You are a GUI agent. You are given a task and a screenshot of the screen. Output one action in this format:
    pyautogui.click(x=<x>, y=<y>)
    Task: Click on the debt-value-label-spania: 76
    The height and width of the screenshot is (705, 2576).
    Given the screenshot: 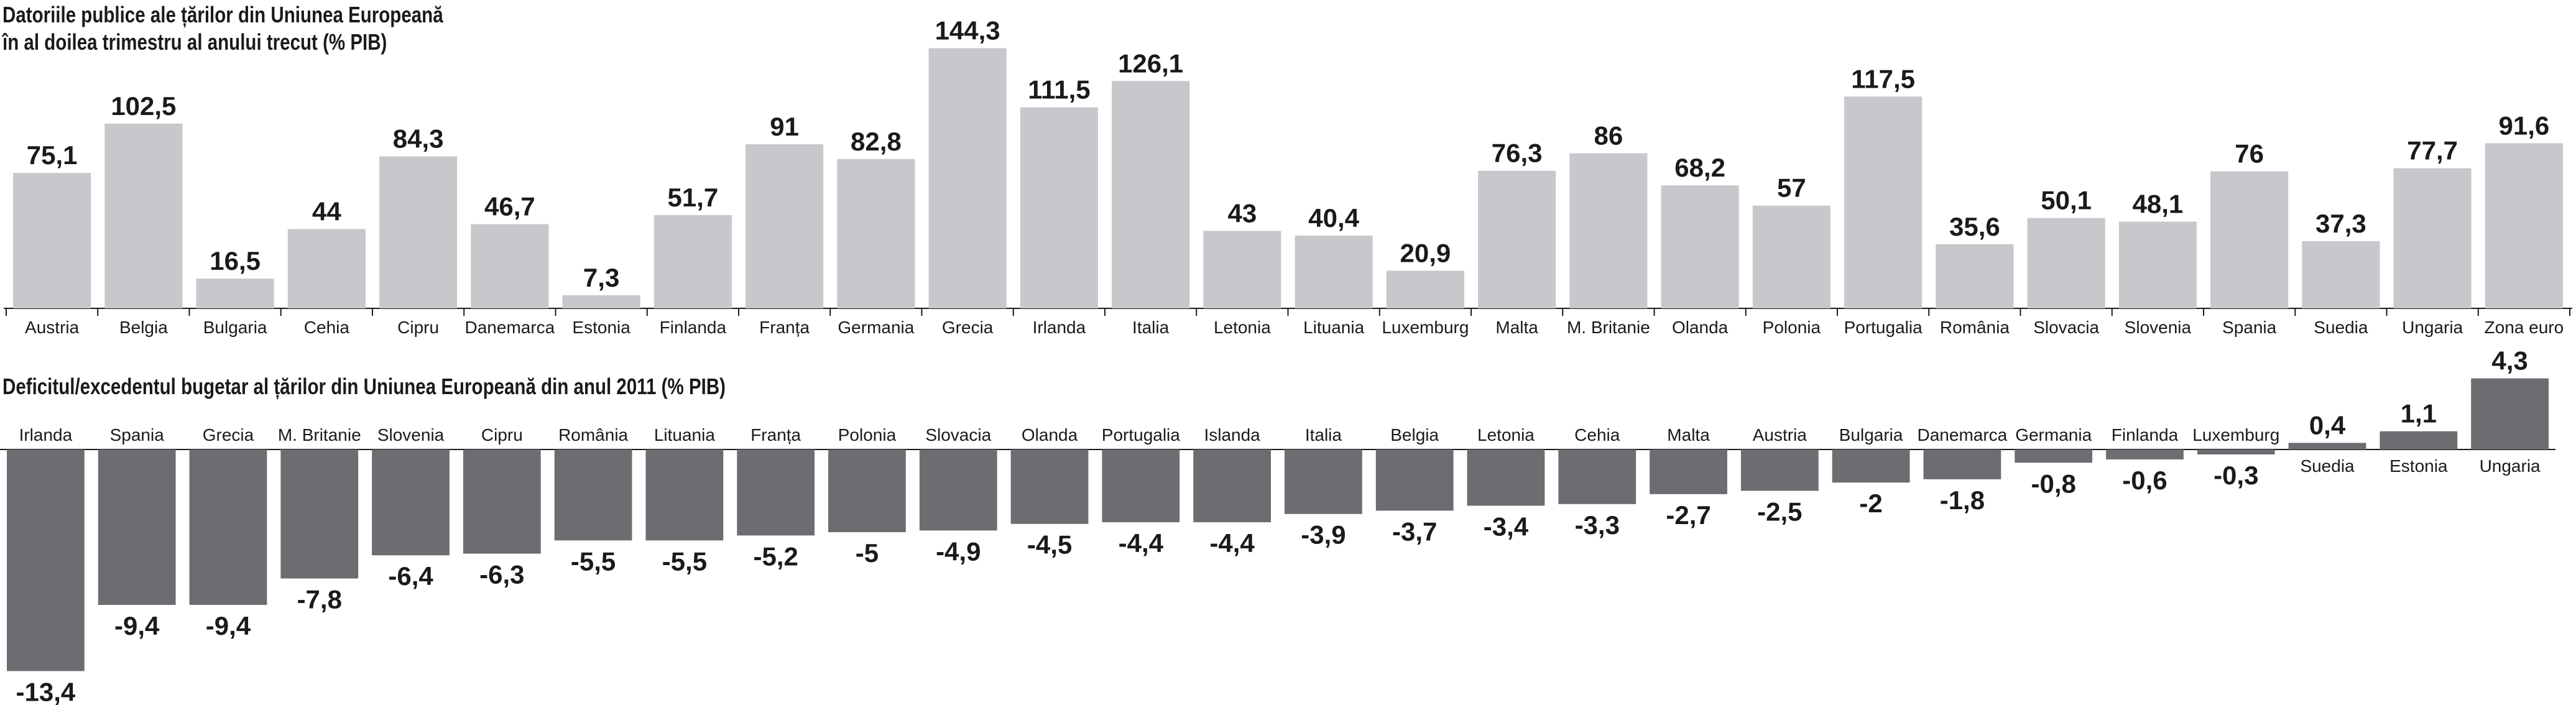 What is the action you would take?
    pyautogui.click(x=2249, y=154)
    